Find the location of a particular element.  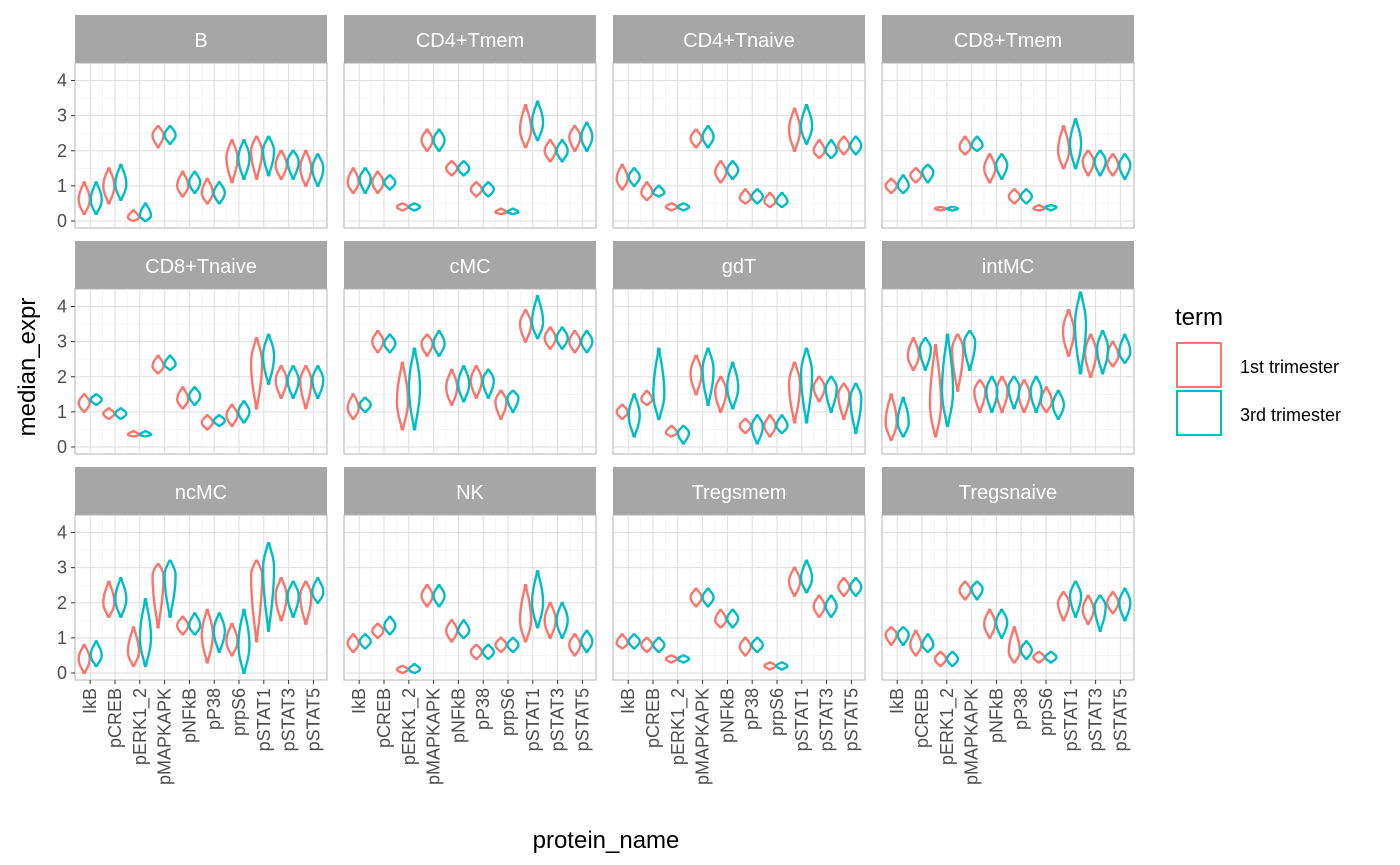

y-tick-label: 3 is located at coordinates (62, 342).